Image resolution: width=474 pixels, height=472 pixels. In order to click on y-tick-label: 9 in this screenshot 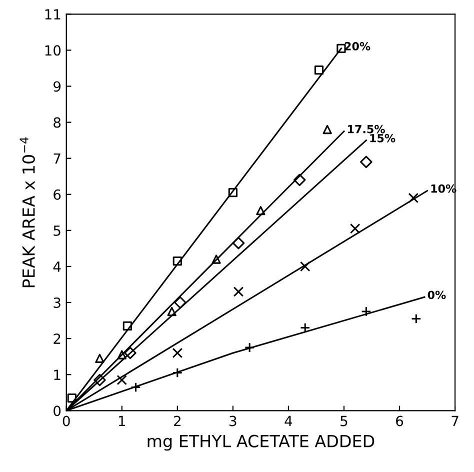, I will do `click(57, 86)`.